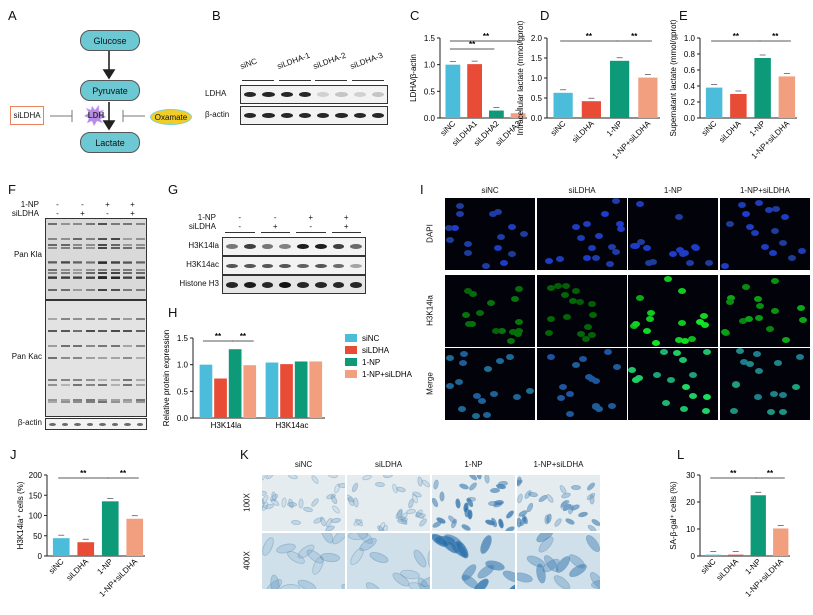  I want to click on chart-j-bar, so click(135, 537).